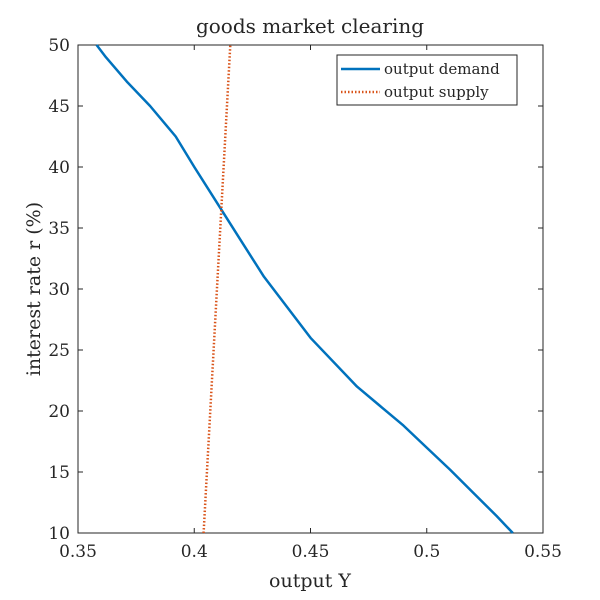 Image resolution: width=600 pixels, height=600 pixels. I want to click on chart-title: goods market clearing, so click(310, 26).